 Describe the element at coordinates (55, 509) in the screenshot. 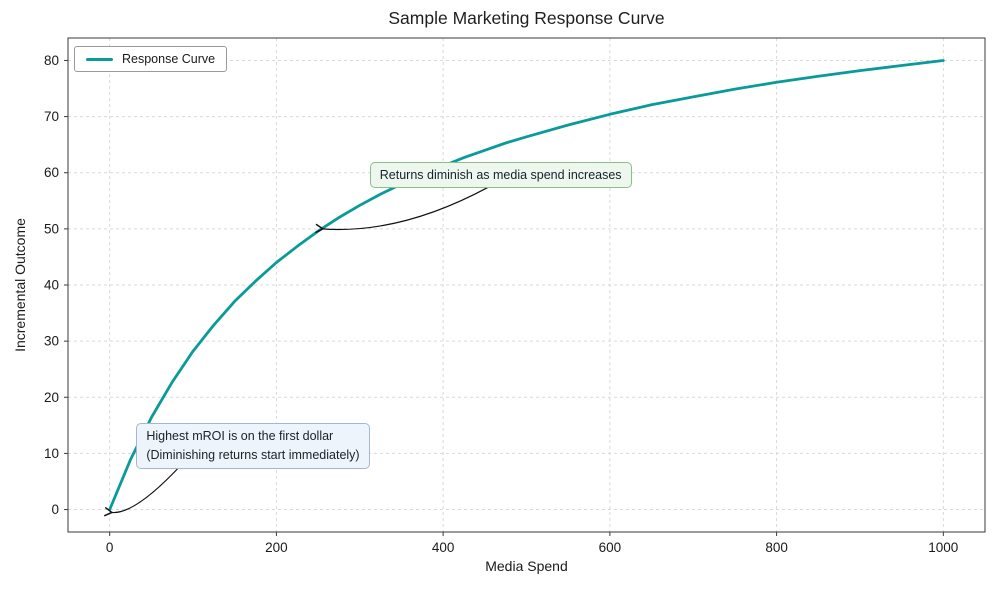

I see `y-tick-label: 0` at that location.